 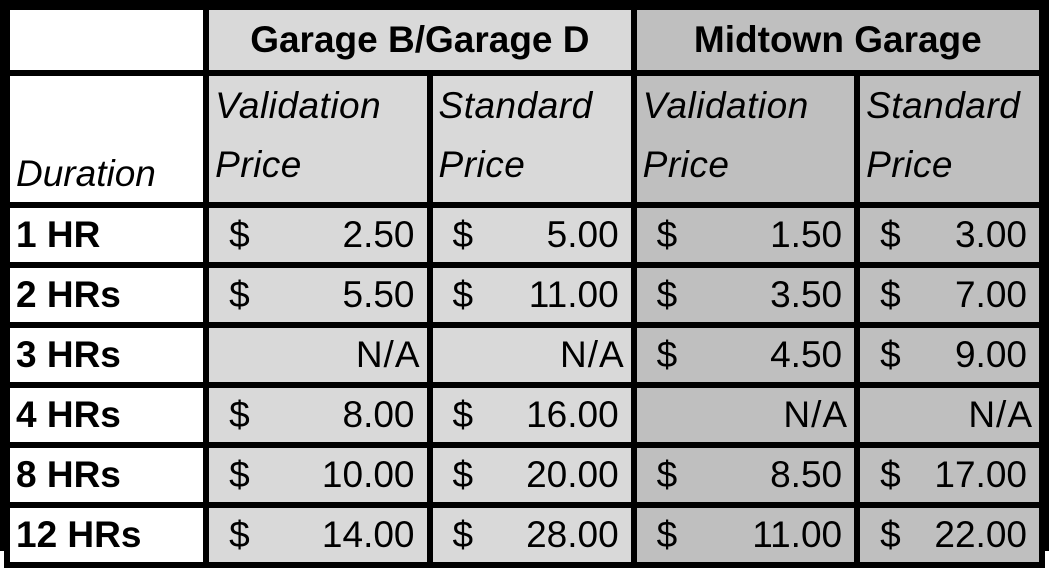 What do you see at coordinates (318, 235) in the screenshot?
I see `garage-b-validation-price-cell: $2.50` at bounding box center [318, 235].